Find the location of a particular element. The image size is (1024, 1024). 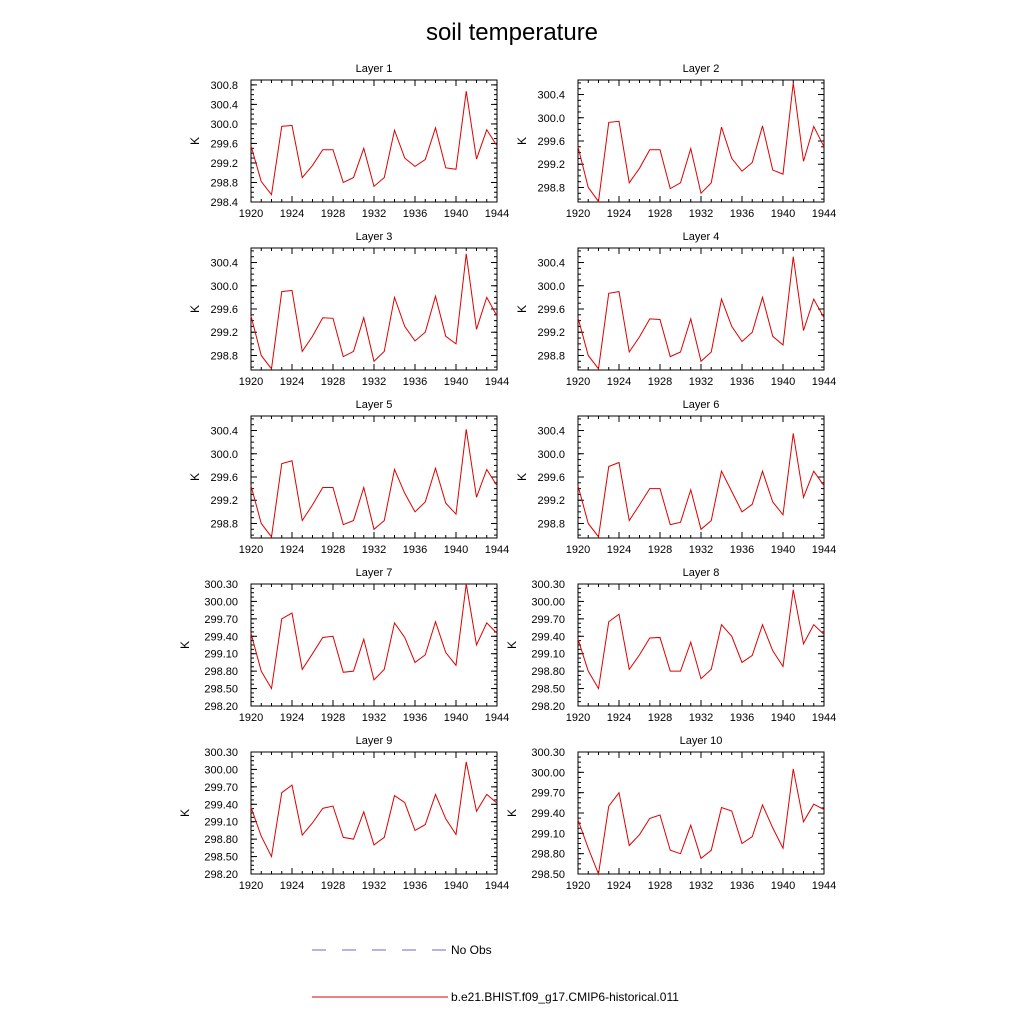

panel-title: Layer 9 is located at coordinates (374, 741).